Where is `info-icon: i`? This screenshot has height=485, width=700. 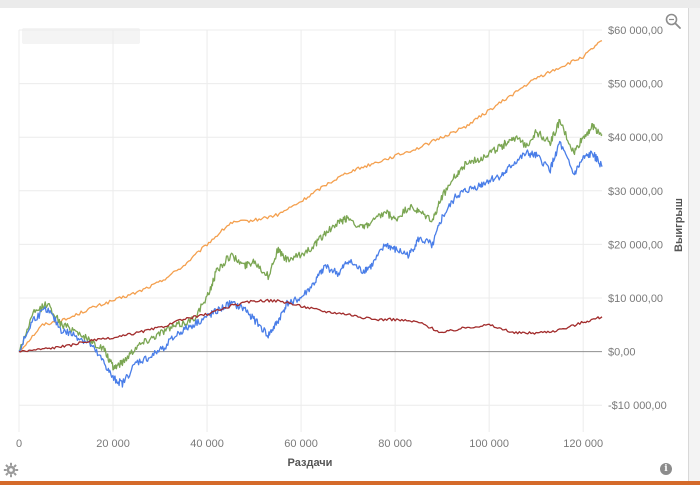
info-icon: i is located at coordinates (666, 469).